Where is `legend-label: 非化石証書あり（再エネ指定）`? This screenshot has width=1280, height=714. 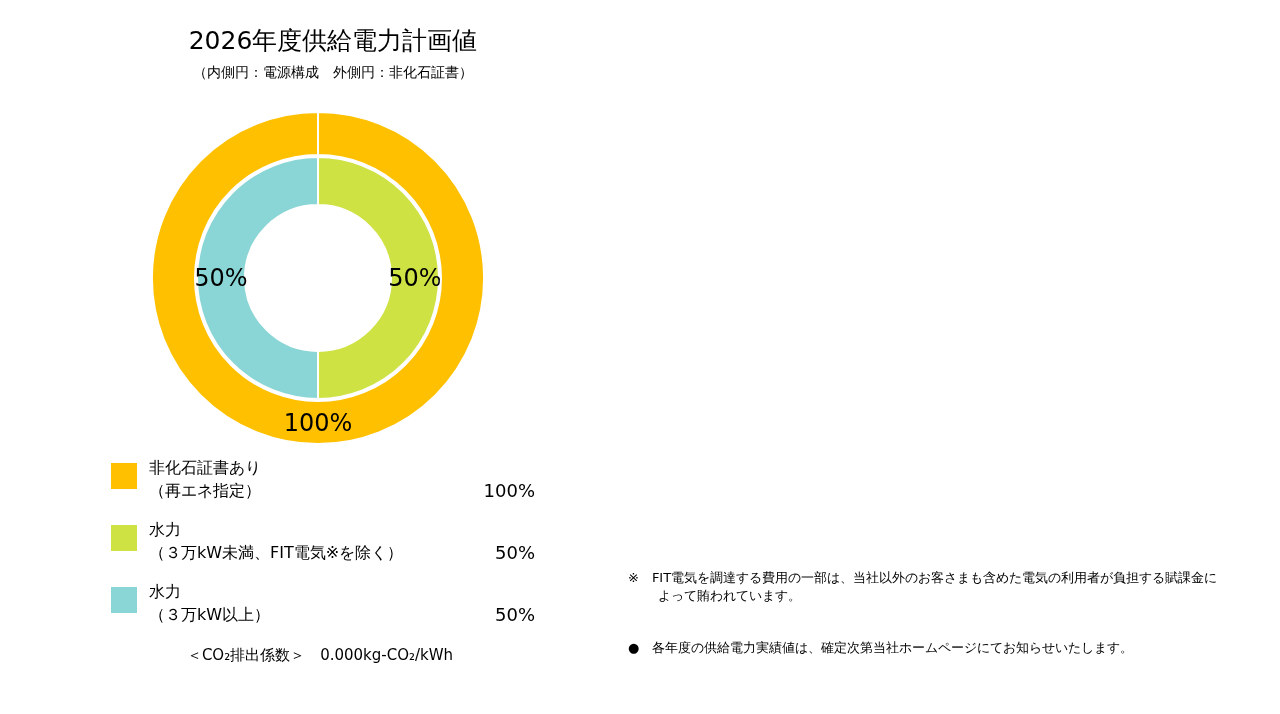
legend-label: 非化石証書あり（再エネ指定） is located at coordinates (205, 479).